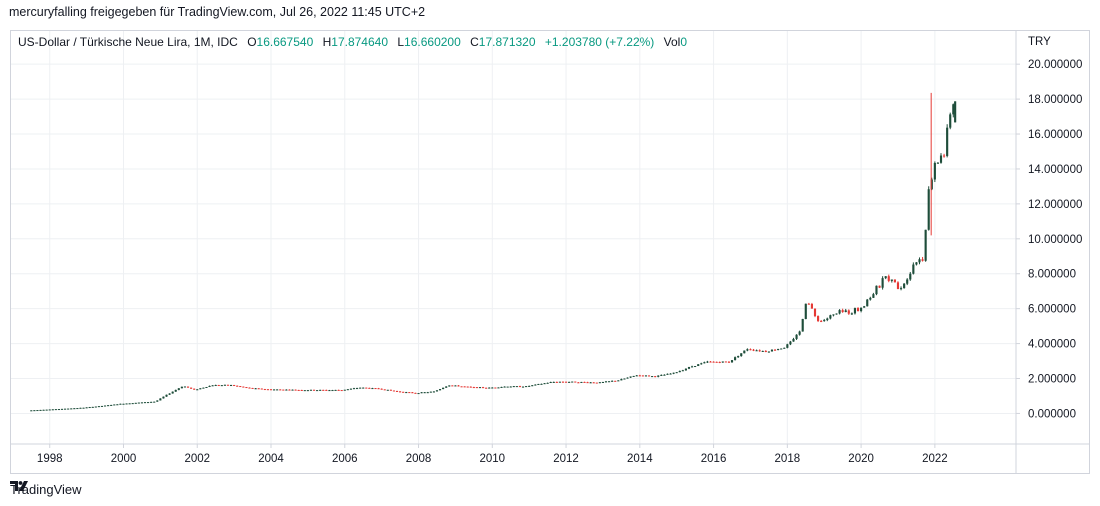 Image resolution: width=1100 pixels, height=506 pixels. Describe the element at coordinates (21, 486) in the screenshot. I see `tradingview-logo-icon` at that location.